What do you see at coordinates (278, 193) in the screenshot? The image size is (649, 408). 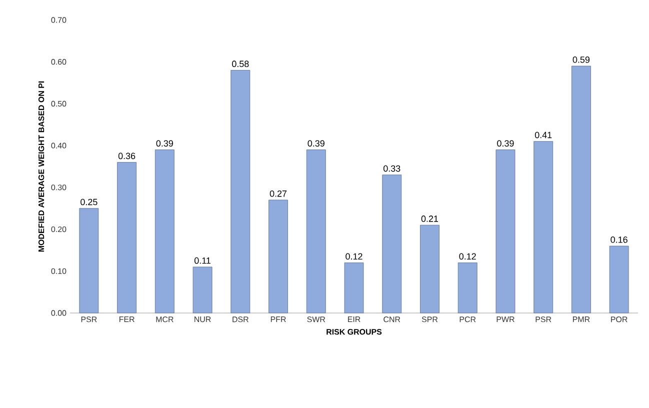 I see `data-label: 0.27` at bounding box center [278, 193].